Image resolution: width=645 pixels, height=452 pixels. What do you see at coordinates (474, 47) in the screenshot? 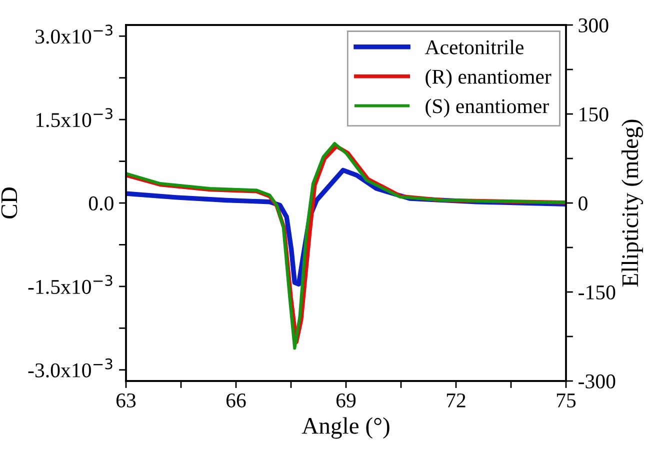
I see `legend-label: Acetonitrile` at bounding box center [474, 47].